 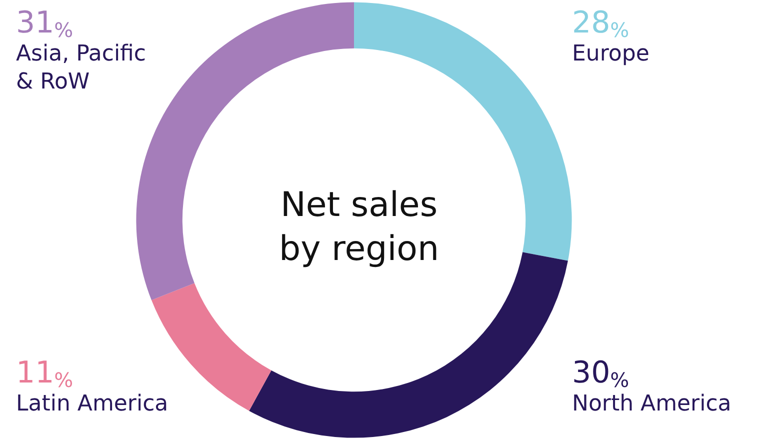 What do you see at coordinates (601, 374) in the screenshot?
I see `data-label: 30%` at bounding box center [601, 374].